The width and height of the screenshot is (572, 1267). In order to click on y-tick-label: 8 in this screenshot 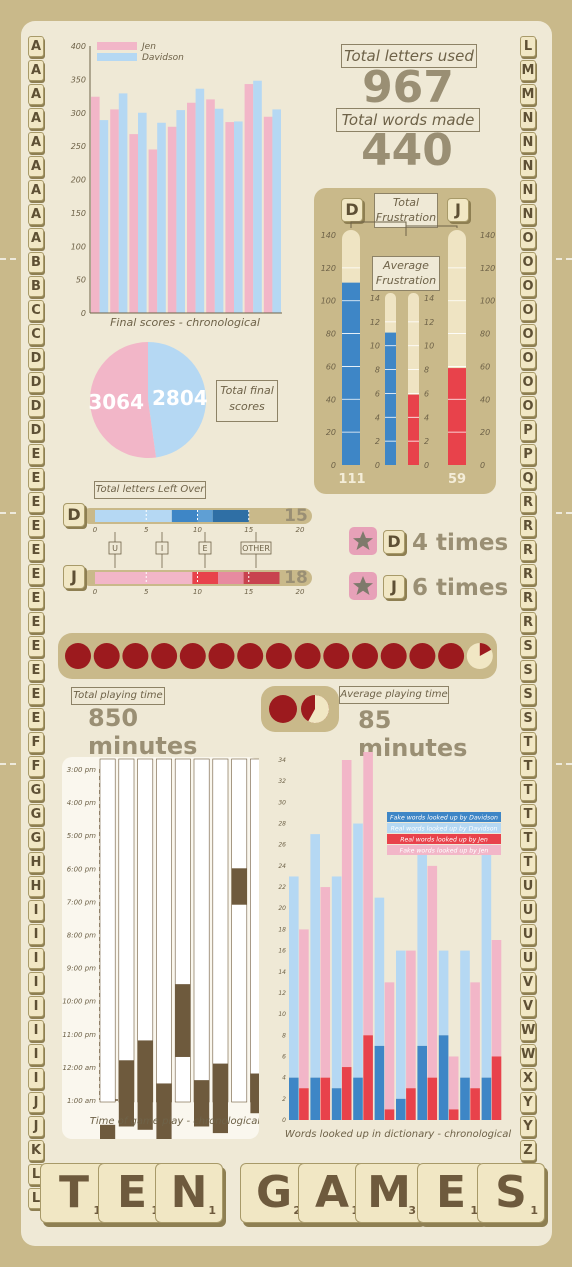, I will do `click(377, 370)`.